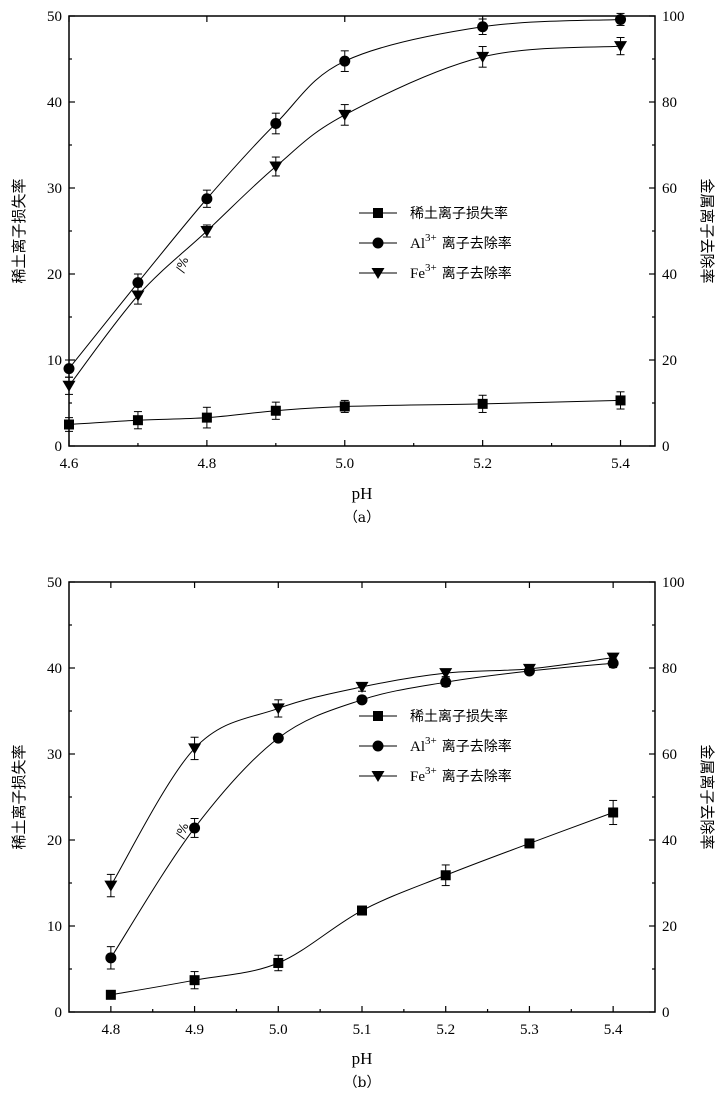 The image size is (725, 1103). Describe the element at coordinates (362, 1030) in the screenshot. I see `x-tick-label: 5.1` at that location.